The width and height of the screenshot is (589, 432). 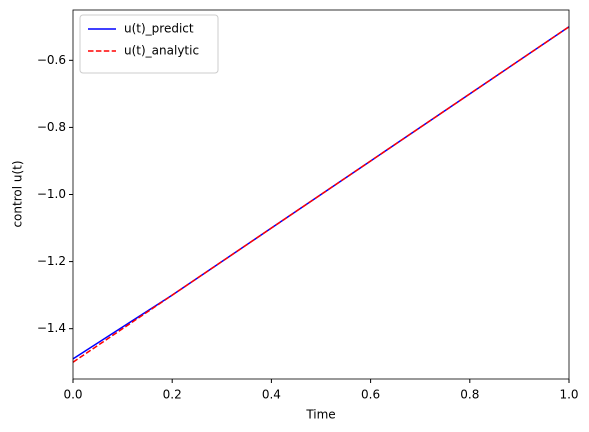 I want to click on y-tick-label: −0.8, so click(x=51, y=127).